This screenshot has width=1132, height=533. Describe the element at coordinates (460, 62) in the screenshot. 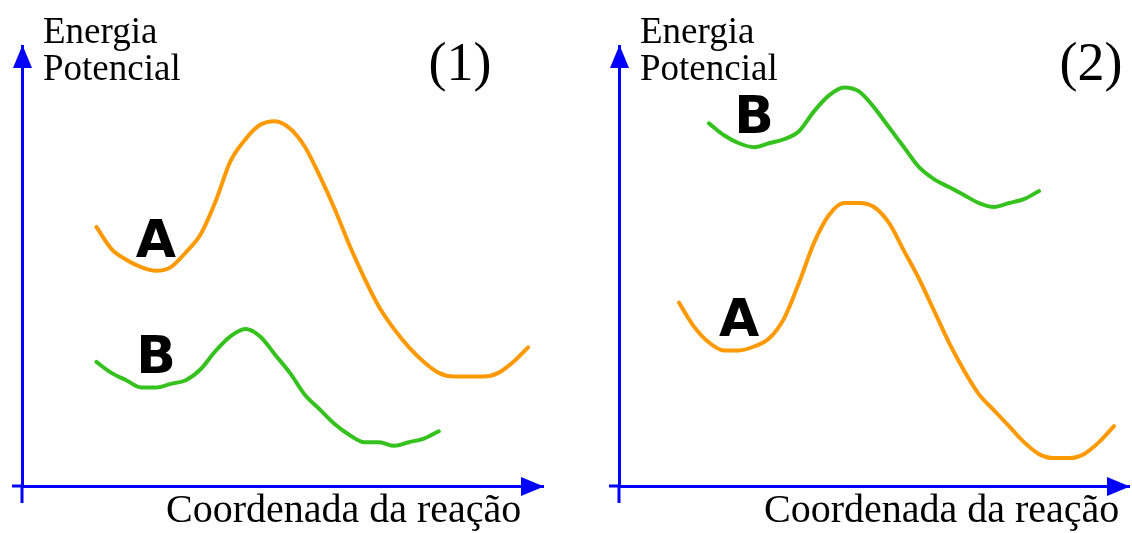

I see `chart-title: (1)` at that location.